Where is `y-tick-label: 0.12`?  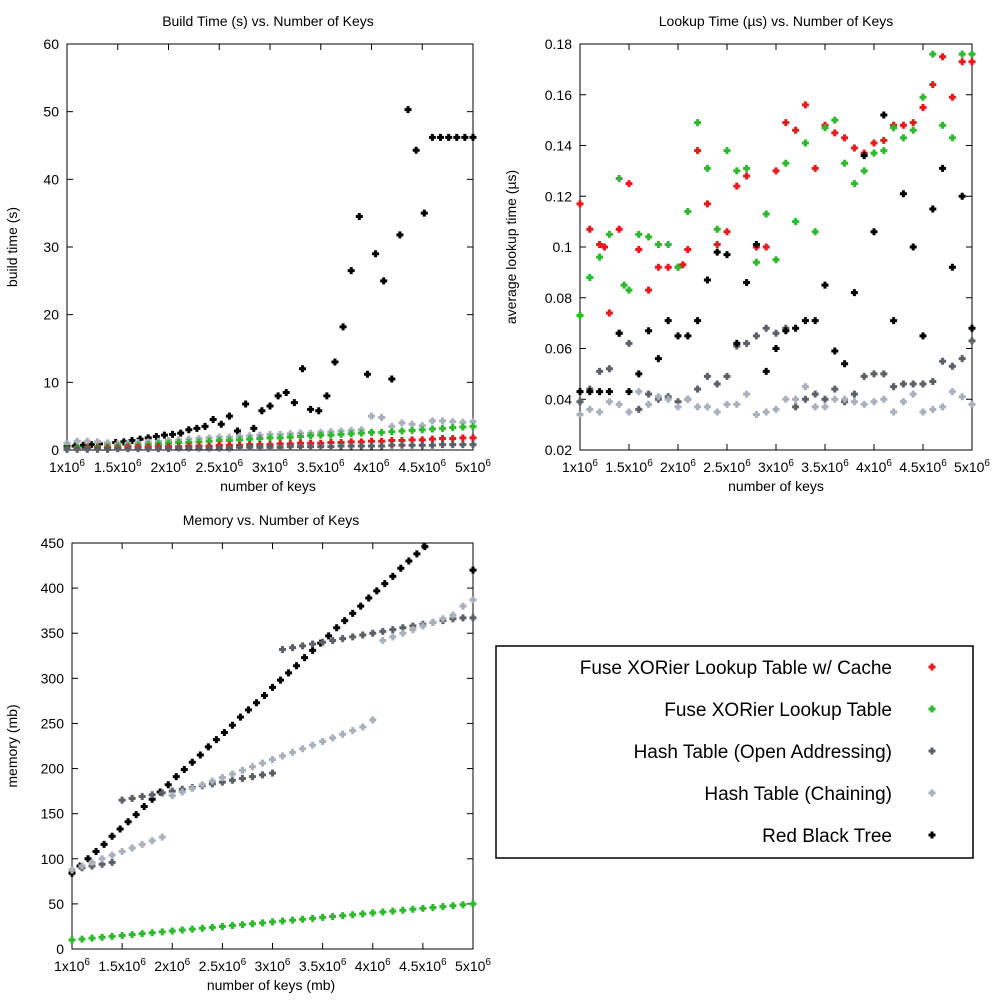 y-tick-label: 0.12 is located at coordinates (558, 196).